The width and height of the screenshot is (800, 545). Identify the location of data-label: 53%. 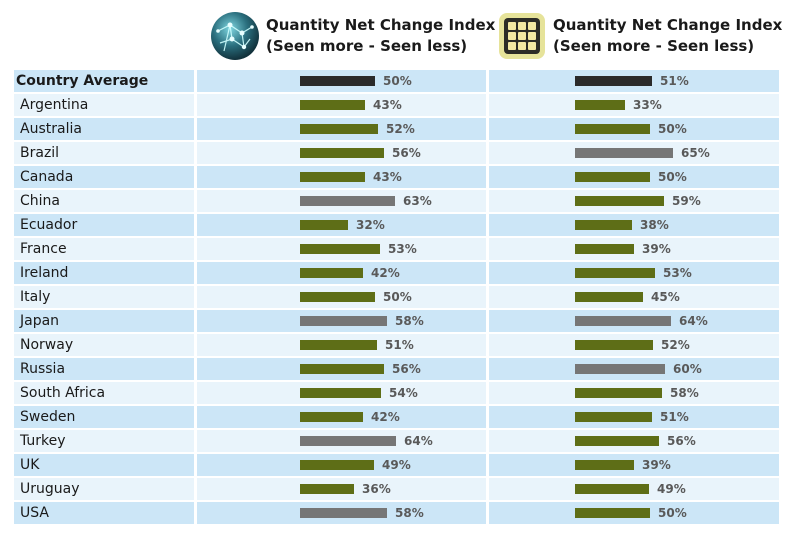
(677, 273).